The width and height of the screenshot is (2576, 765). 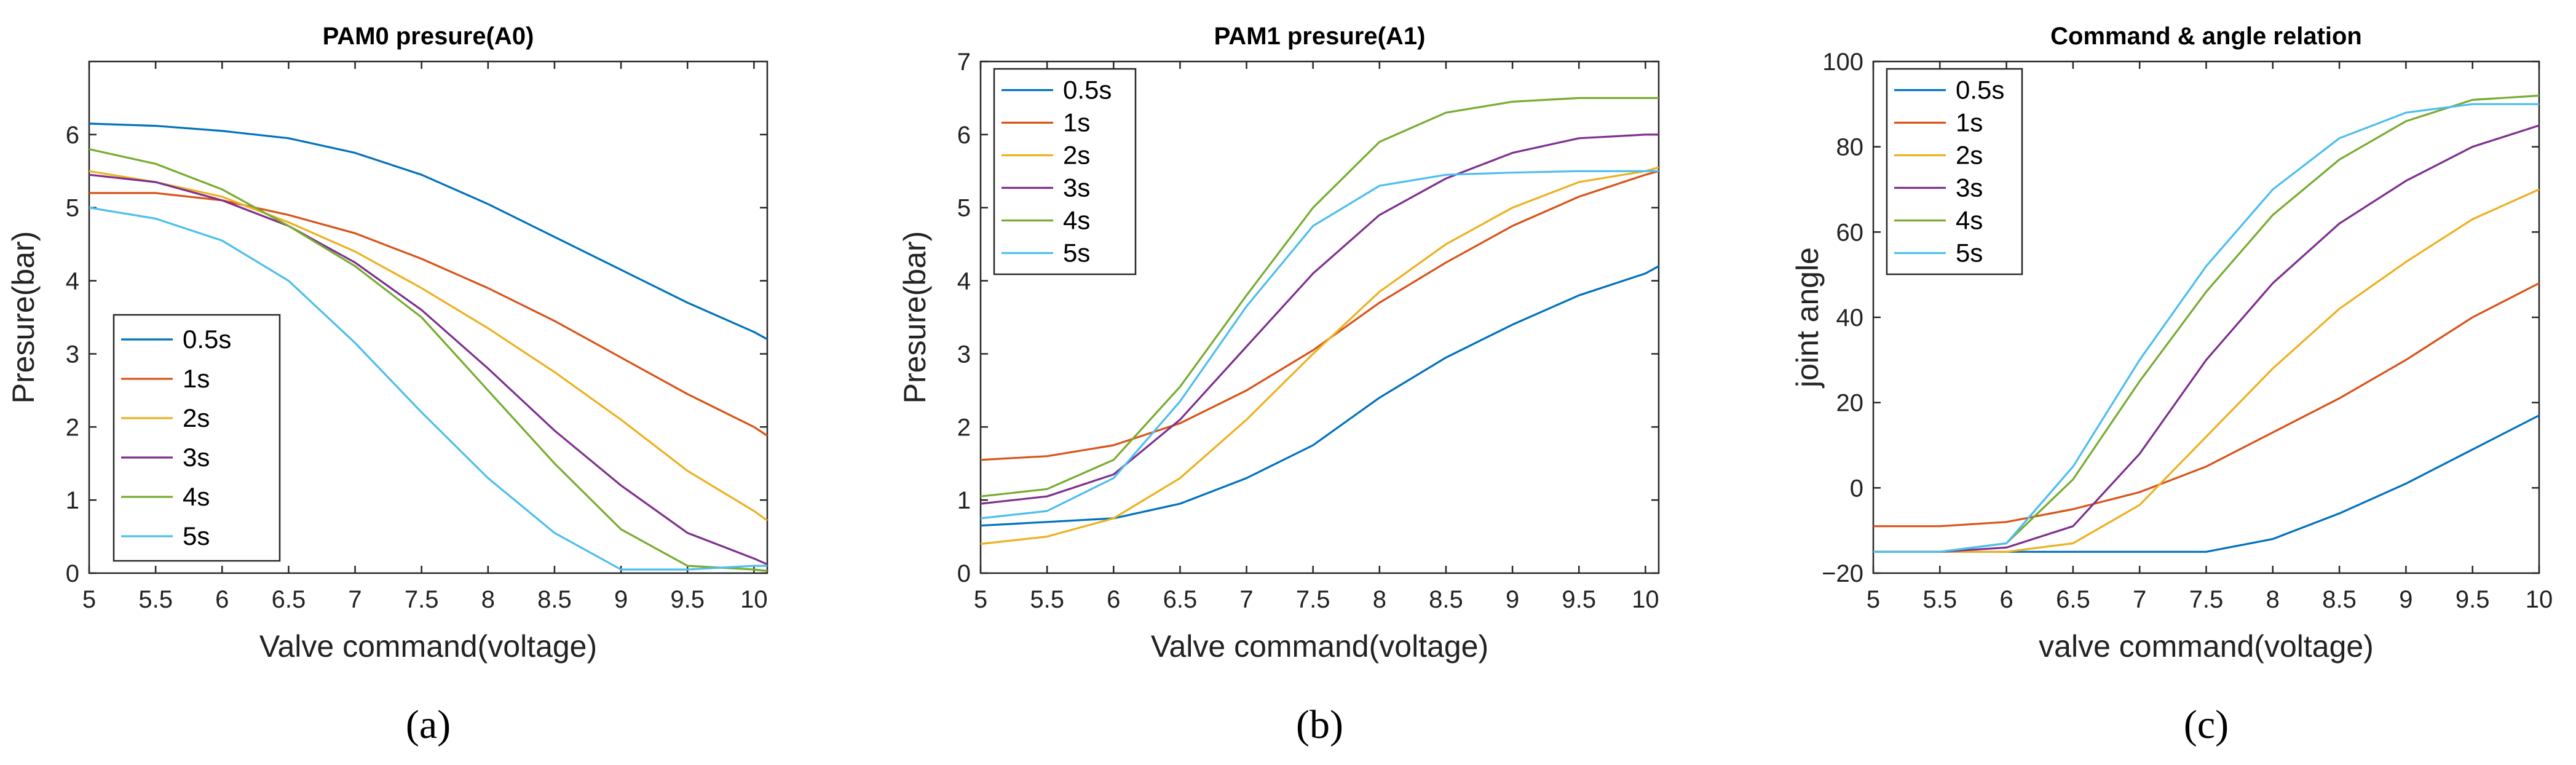 What do you see at coordinates (1320, 36) in the screenshot?
I see `chart-title: PAM1 presure(A1)` at bounding box center [1320, 36].